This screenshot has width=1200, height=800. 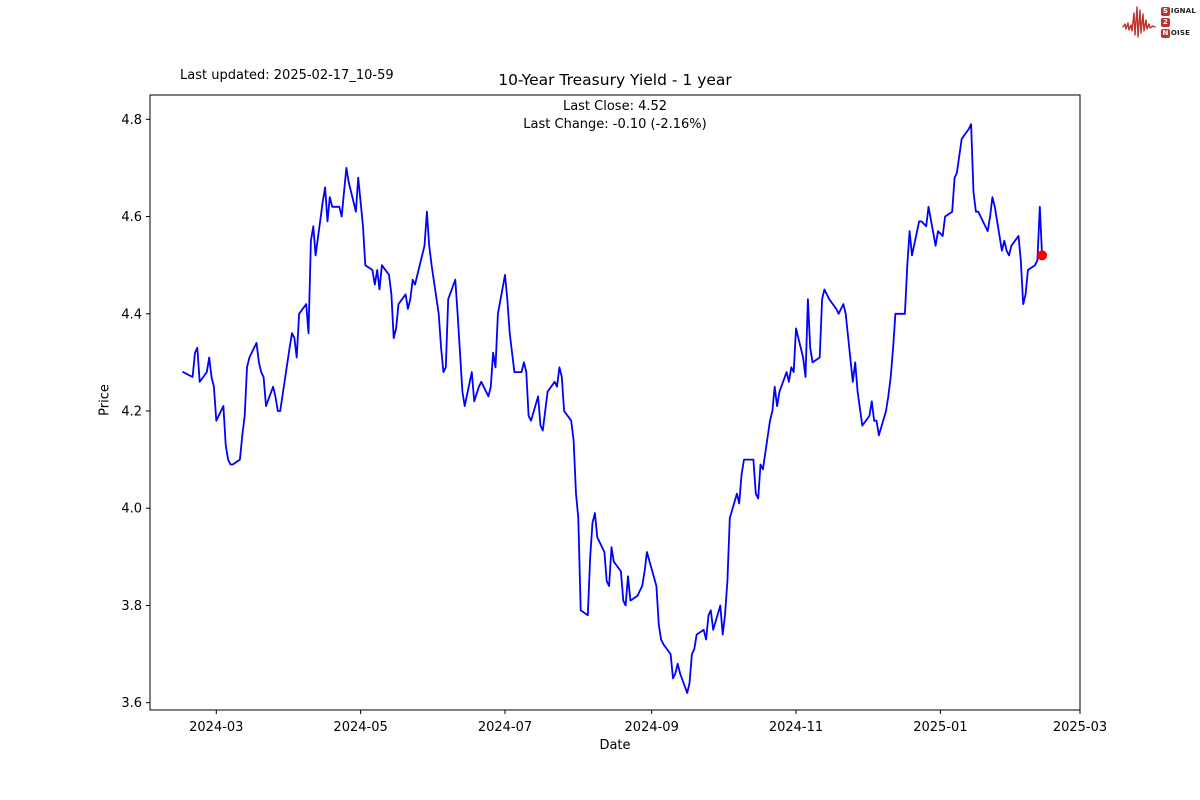 What do you see at coordinates (615, 745) in the screenshot?
I see `x-axis-label: Date` at bounding box center [615, 745].